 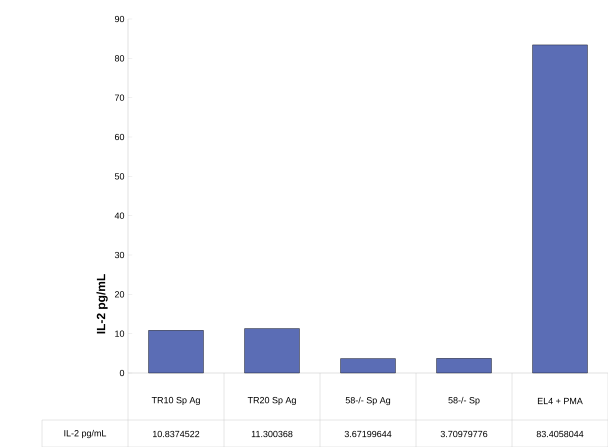 What do you see at coordinates (560, 401) in the screenshot?
I see `x-tick-label: EL4 + PMA` at bounding box center [560, 401].